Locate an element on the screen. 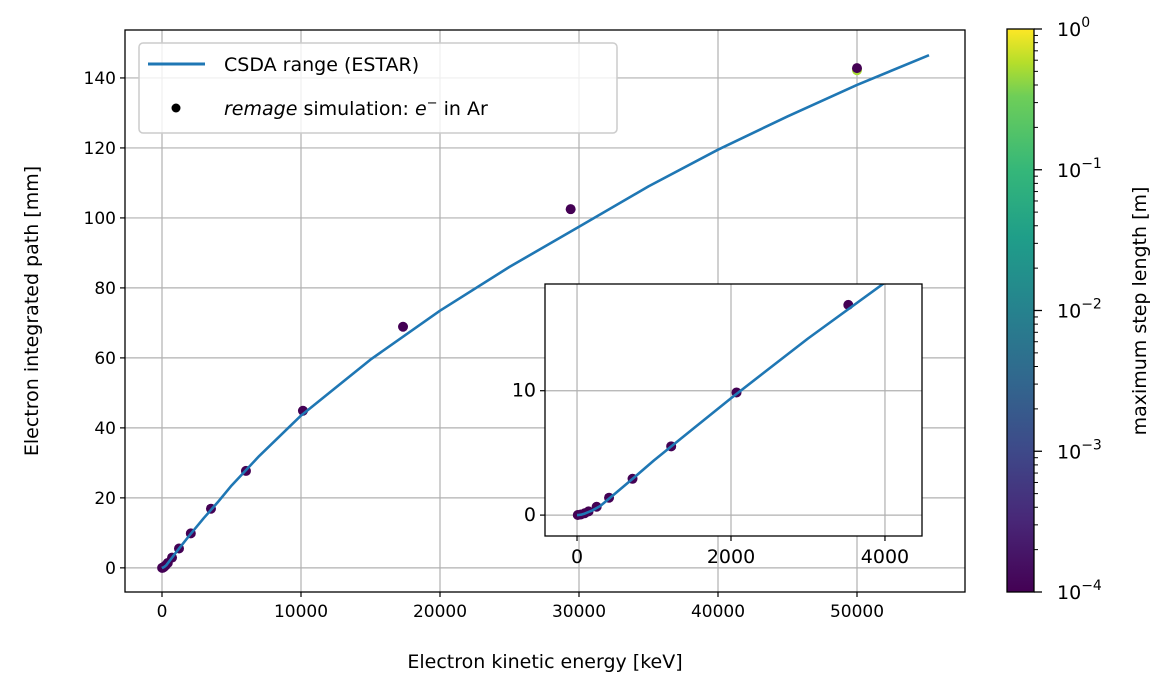 The height and width of the screenshot is (698, 1172). main-x-tick-label: 20000 is located at coordinates (440, 612).